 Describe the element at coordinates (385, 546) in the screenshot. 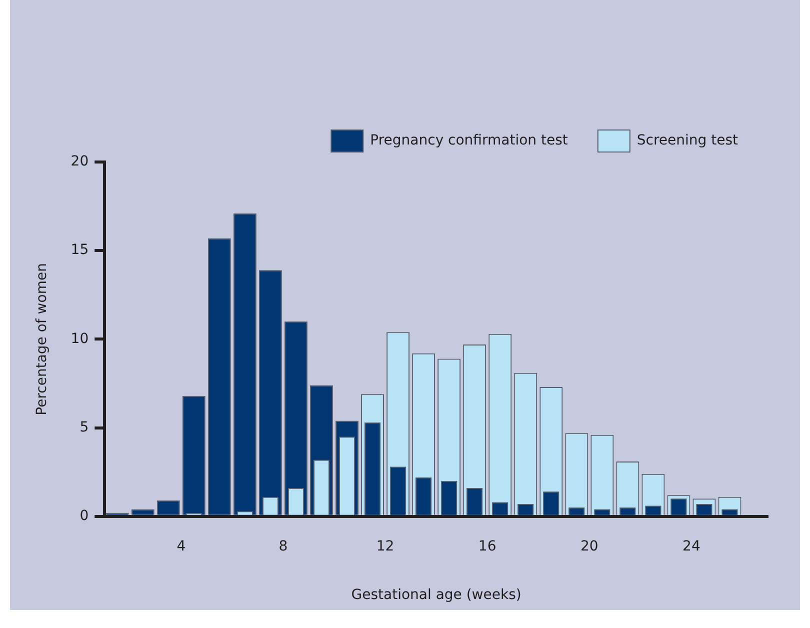

I see `x-tick-label: 12` at that location.